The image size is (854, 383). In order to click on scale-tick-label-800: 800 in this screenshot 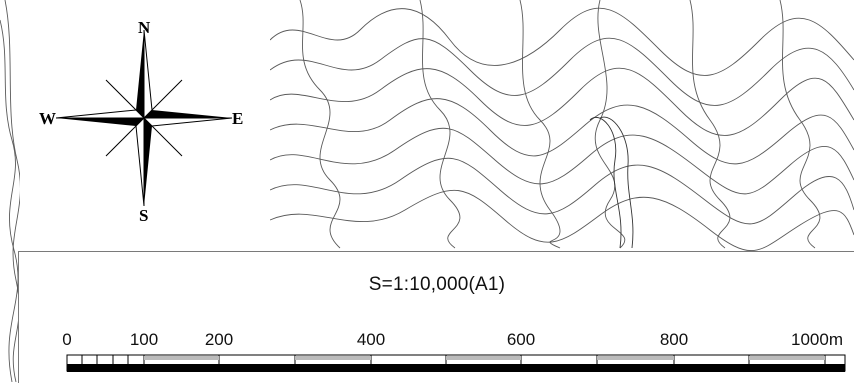, I will do `click(674, 339)`.